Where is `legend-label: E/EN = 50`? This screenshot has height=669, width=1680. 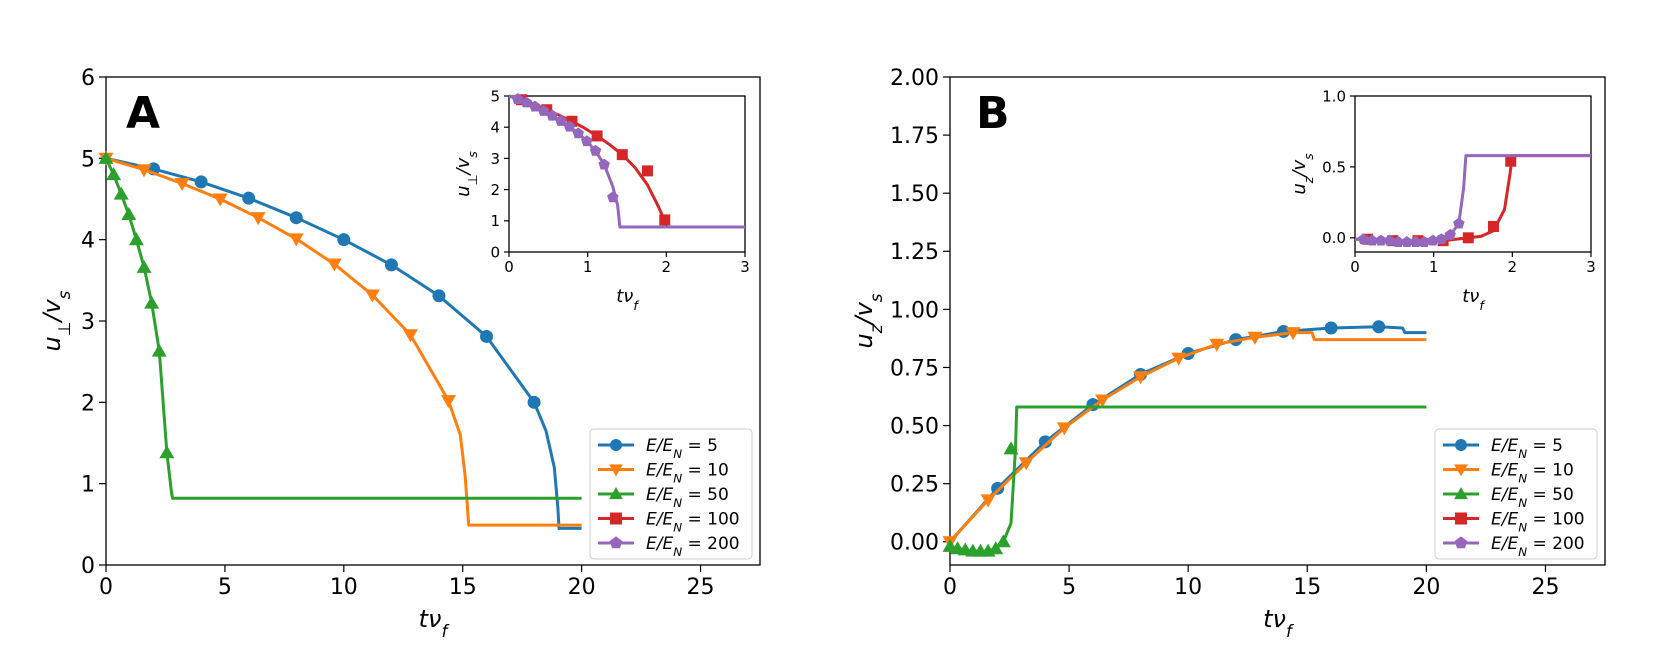 legend-label: E/EN = 50 is located at coordinates (687, 497).